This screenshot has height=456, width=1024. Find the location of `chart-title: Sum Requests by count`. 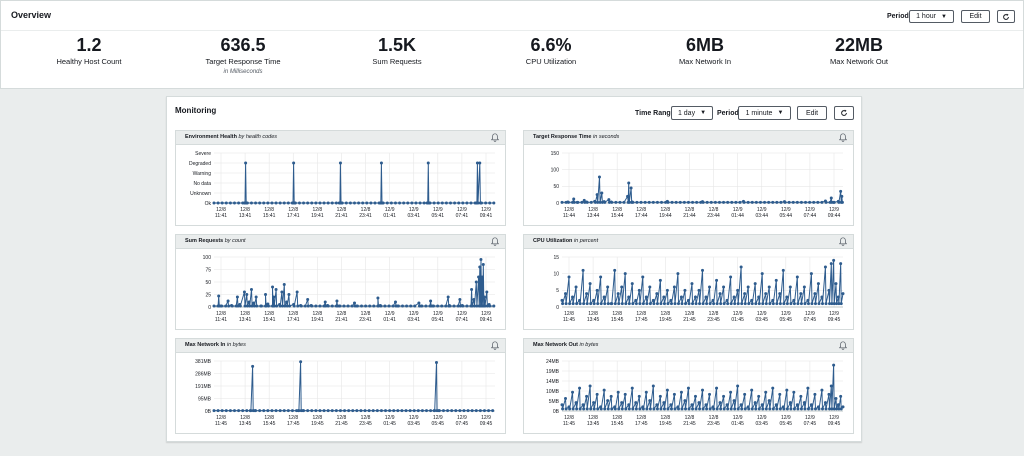

chart-title: Sum Requests by count is located at coordinates (215, 241).